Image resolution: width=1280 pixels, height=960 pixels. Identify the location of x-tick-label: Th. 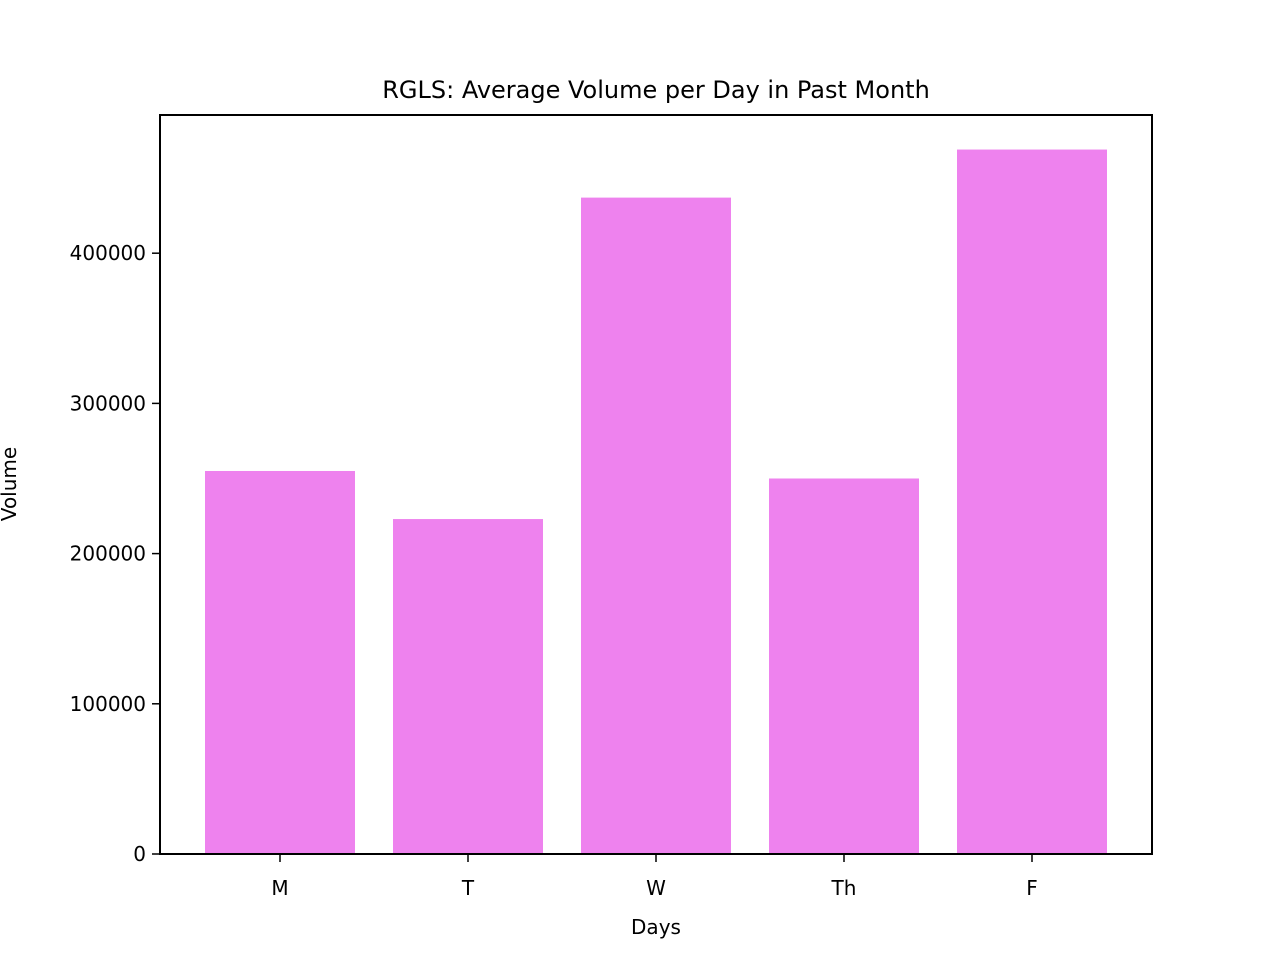
(844, 888).